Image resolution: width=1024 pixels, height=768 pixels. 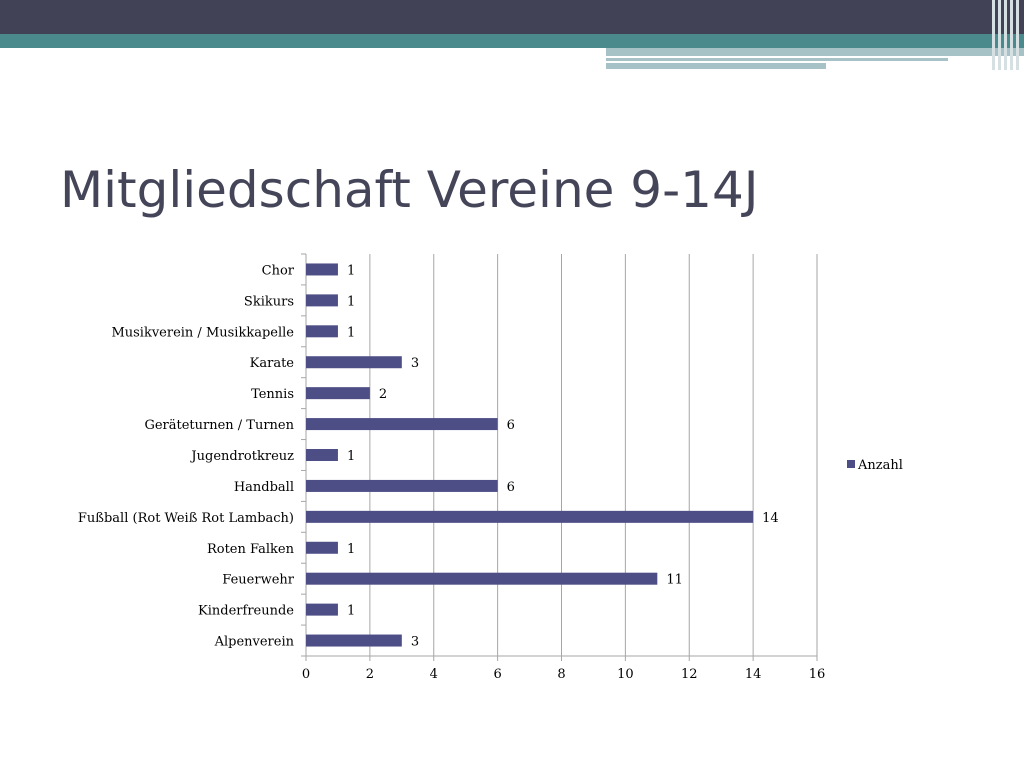 What do you see at coordinates (202, 332) in the screenshot?
I see `category-label: Musikverein / Musikkapelle` at bounding box center [202, 332].